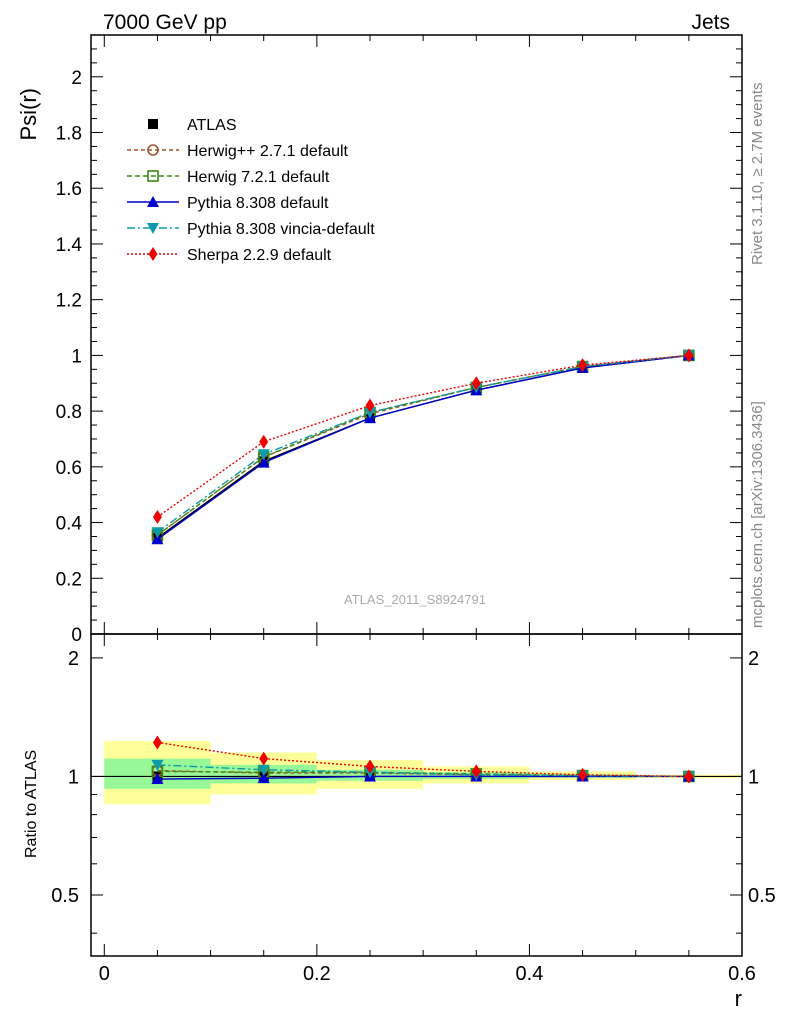 The width and height of the screenshot is (786, 1024). What do you see at coordinates (258, 203) in the screenshot?
I see `legend-label: Pythia 8.308 default` at bounding box center [258, 203].